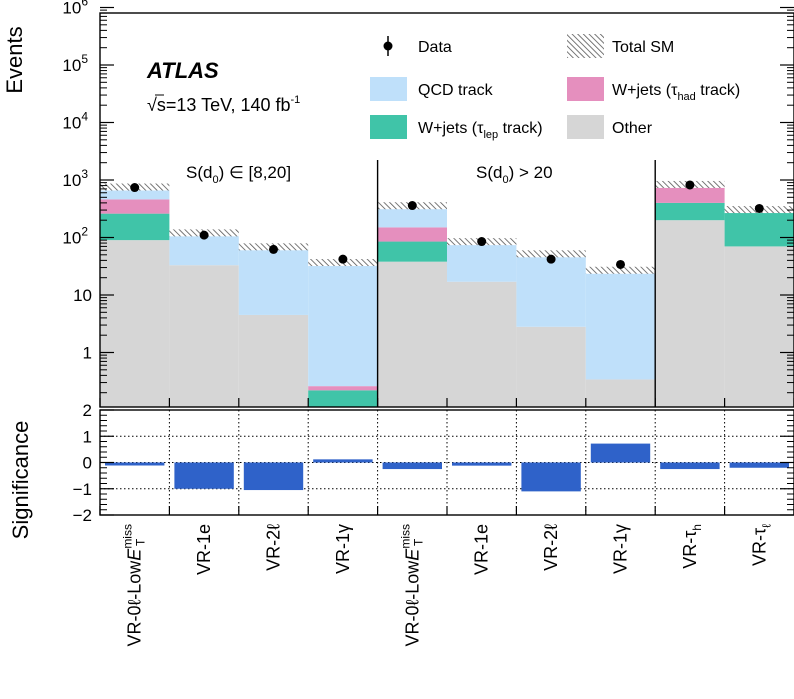 The height and width of the screenshot is (699, 794). I want to click on legend-wjets-had-label: W+jets (τhad track), so click(676, 92).